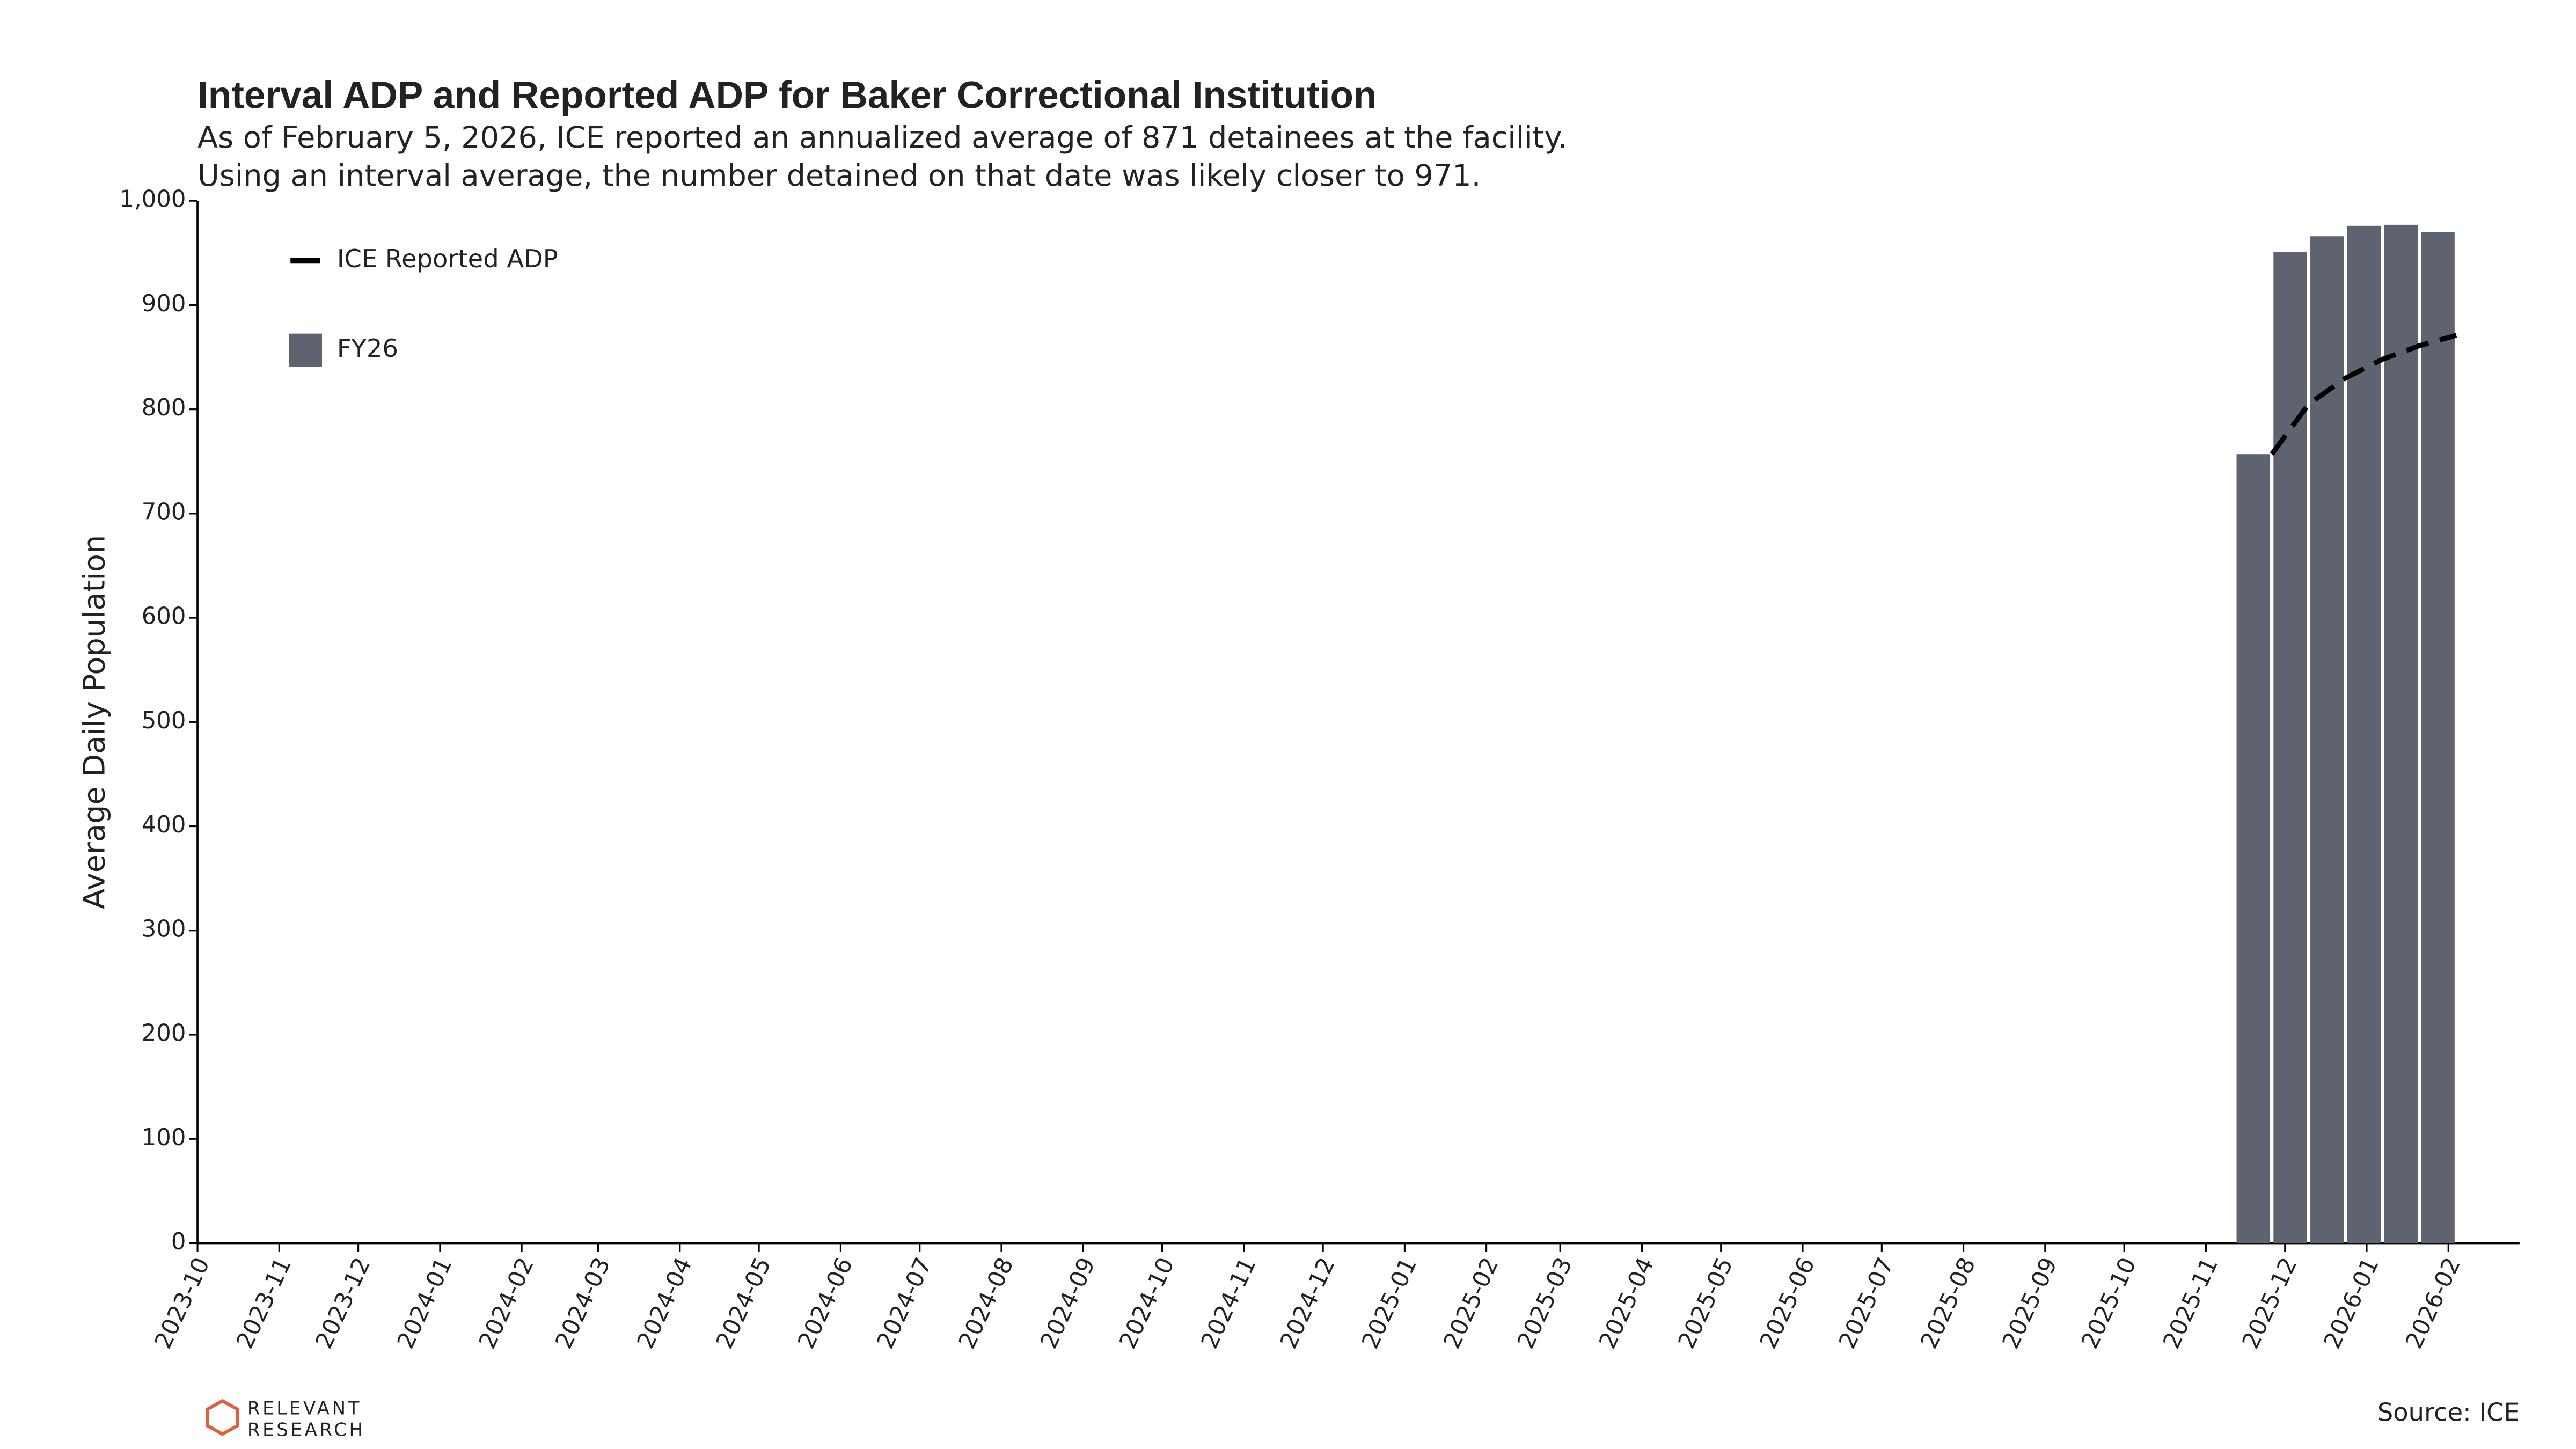 The width and height of the screenshot is (2576, 1449). What do you see at coordinates (152, 199) in the screenshot?
I see `y-tick-label: 1,000` at bounding box center [152, 199].